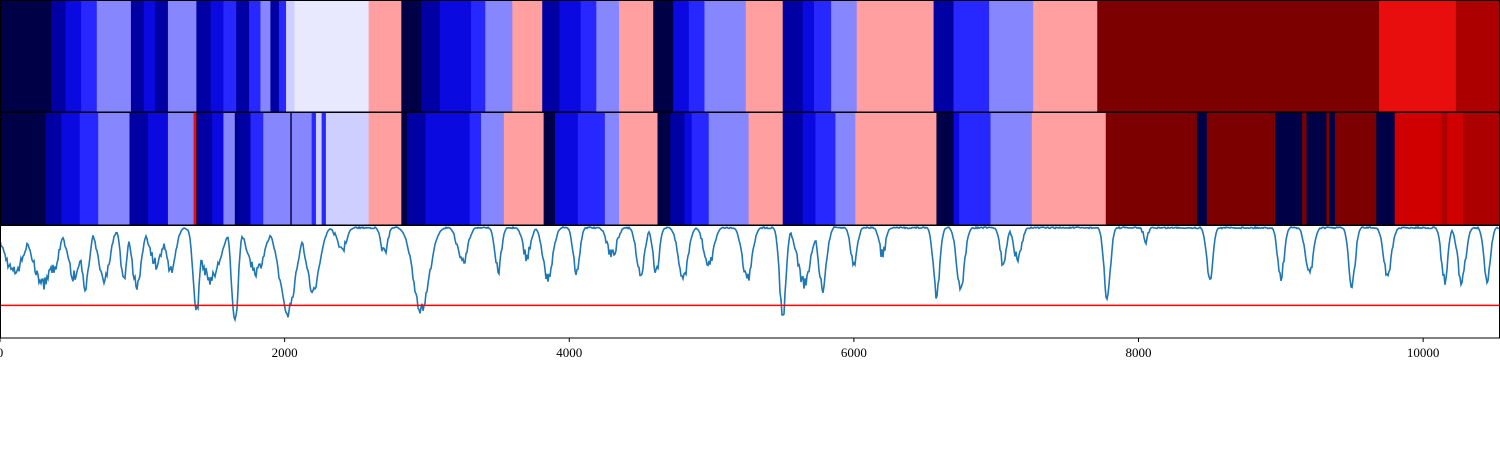  What do you see at coordinates (285, 352) in the screenshot?
I see `x-tick-label: 2000` at bounding box center [285, 352].